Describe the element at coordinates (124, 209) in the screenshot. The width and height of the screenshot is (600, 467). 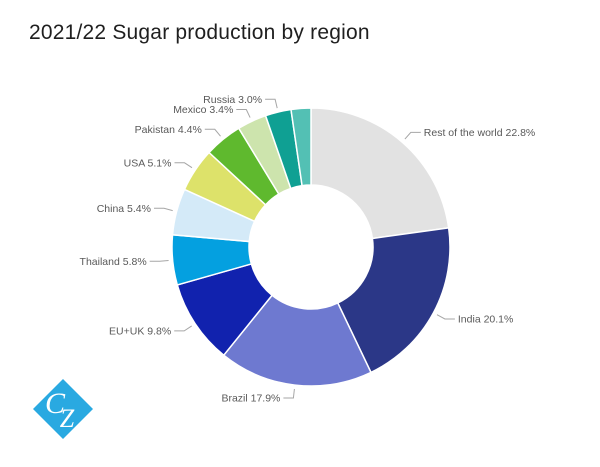
I see `slice-label-china: China 5.4%` at that location.